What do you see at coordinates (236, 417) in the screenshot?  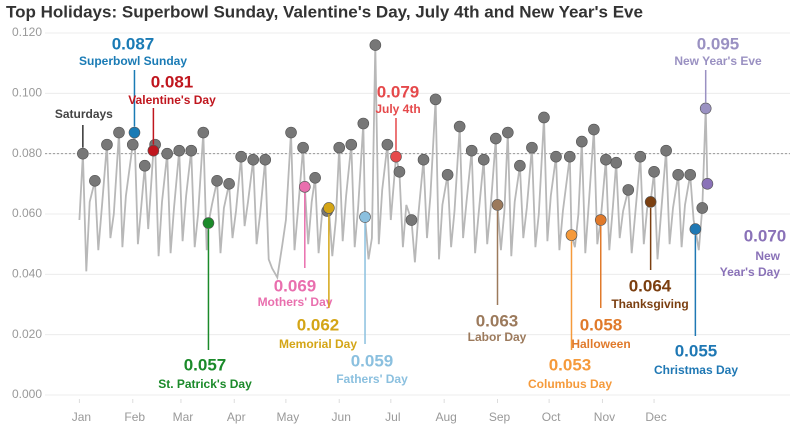 I see `x-tick-label: Apr` at bounding box center [236, 417].